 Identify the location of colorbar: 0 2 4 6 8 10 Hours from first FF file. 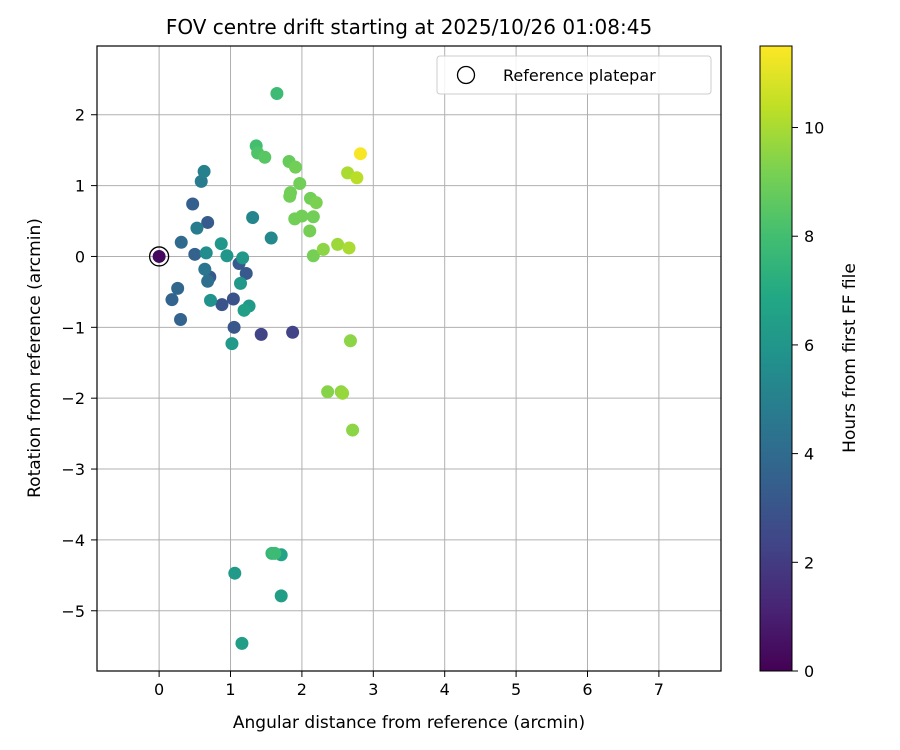
(809, 363).